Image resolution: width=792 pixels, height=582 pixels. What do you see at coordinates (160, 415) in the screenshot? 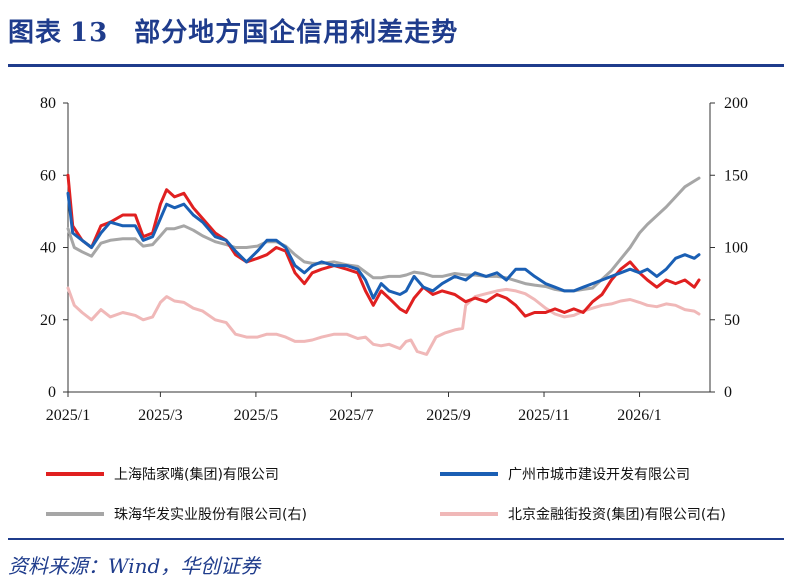
I see `x-tick-label: 2025/3` at bounding box center [160, 415].